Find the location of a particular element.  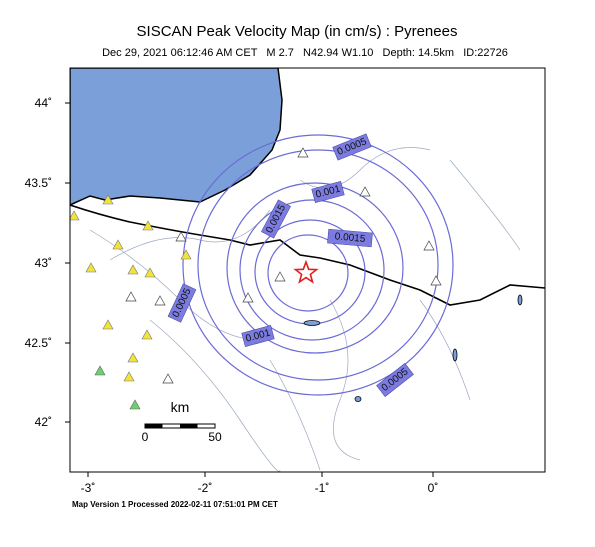

scale-unit: km is located at coordinates (180, 407).